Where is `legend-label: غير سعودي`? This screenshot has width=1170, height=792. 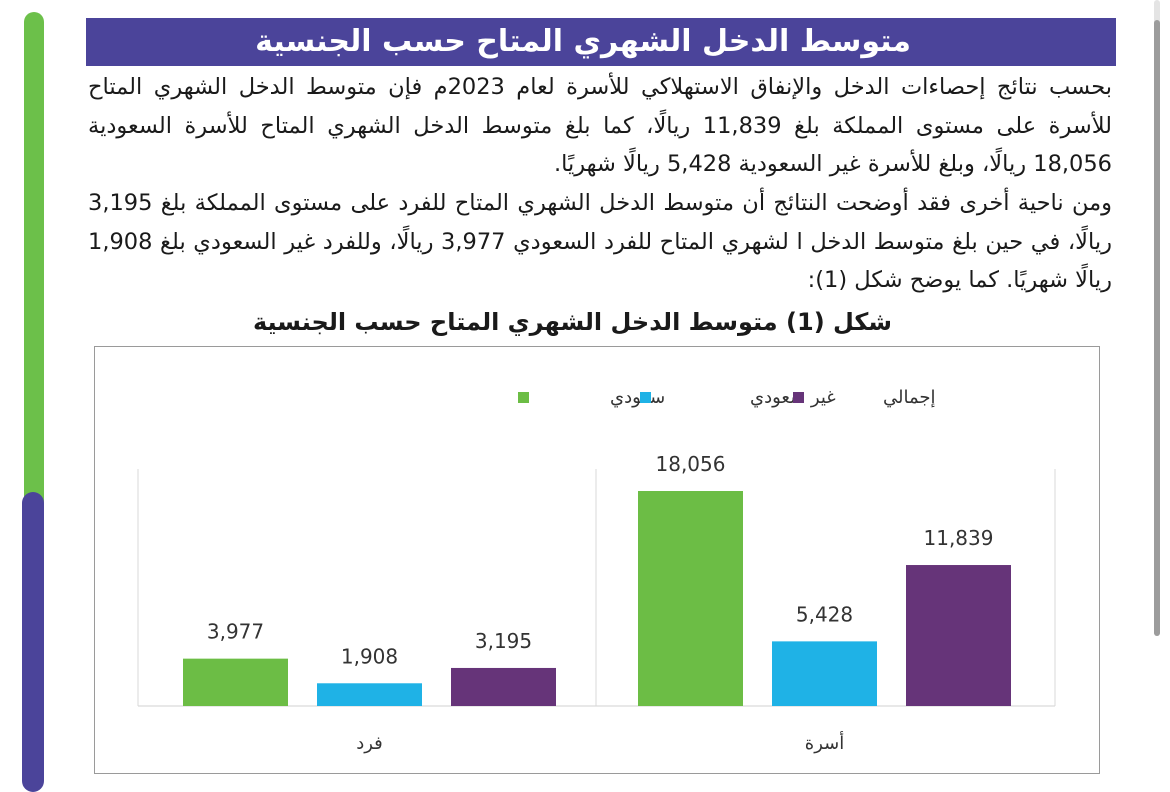
legend-label: غير سعودي is located at coordinates (793, 397).